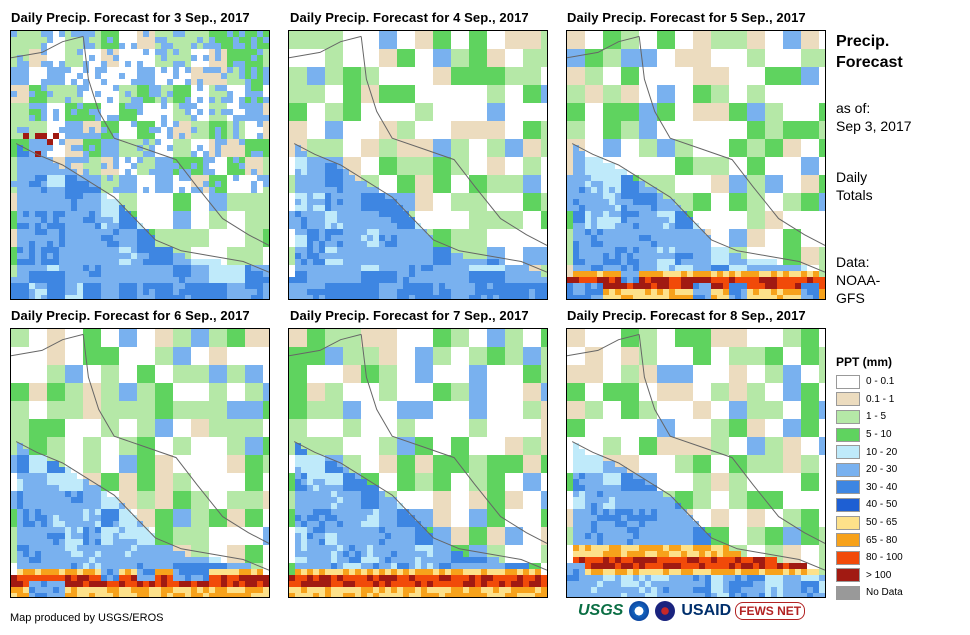 The width and height of the screenshot is (970, 635). I want to click on legend-label: 1 - 5, so click(876, 417).